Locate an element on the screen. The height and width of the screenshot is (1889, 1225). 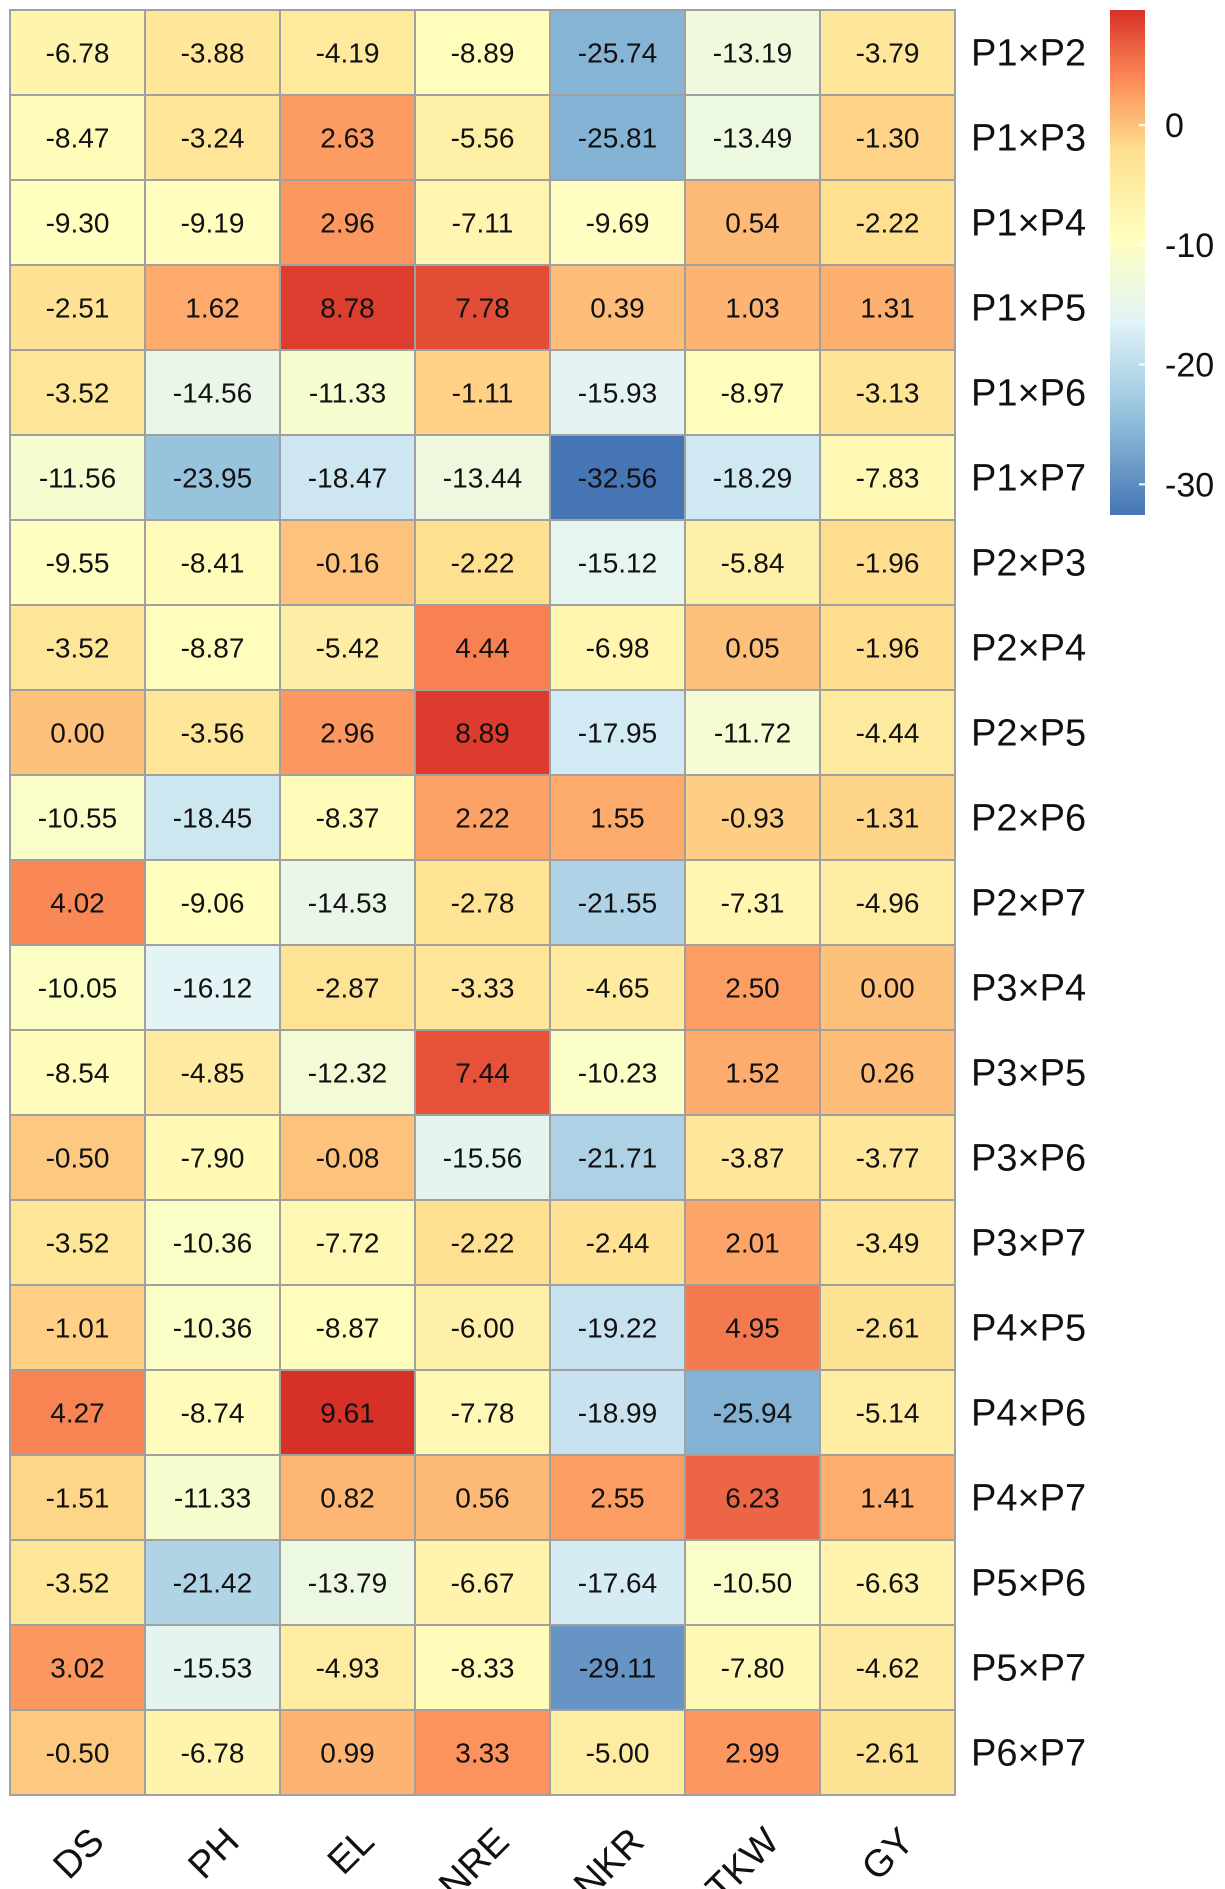
column-label: NKR is located at coordinates (609, 1854).